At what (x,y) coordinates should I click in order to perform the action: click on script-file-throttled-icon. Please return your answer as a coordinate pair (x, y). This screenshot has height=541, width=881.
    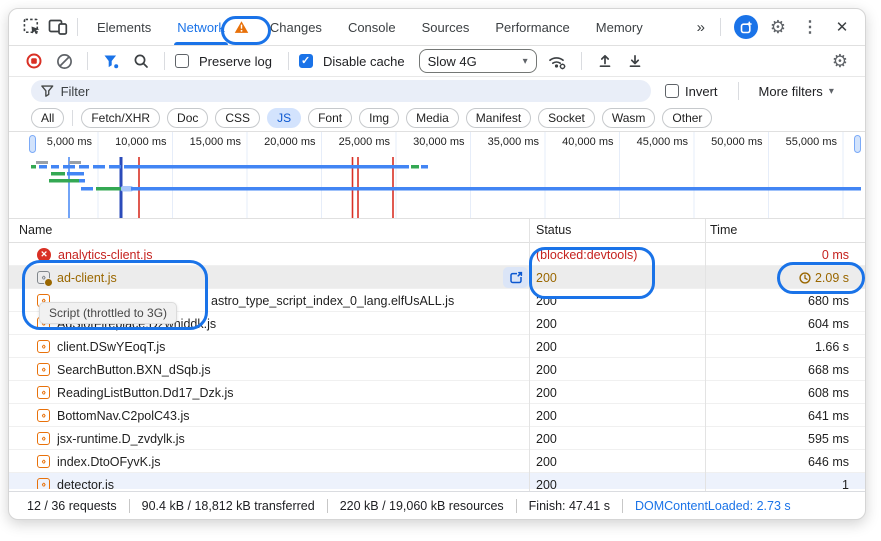
    Looking at the image, I should click on (45, 279).